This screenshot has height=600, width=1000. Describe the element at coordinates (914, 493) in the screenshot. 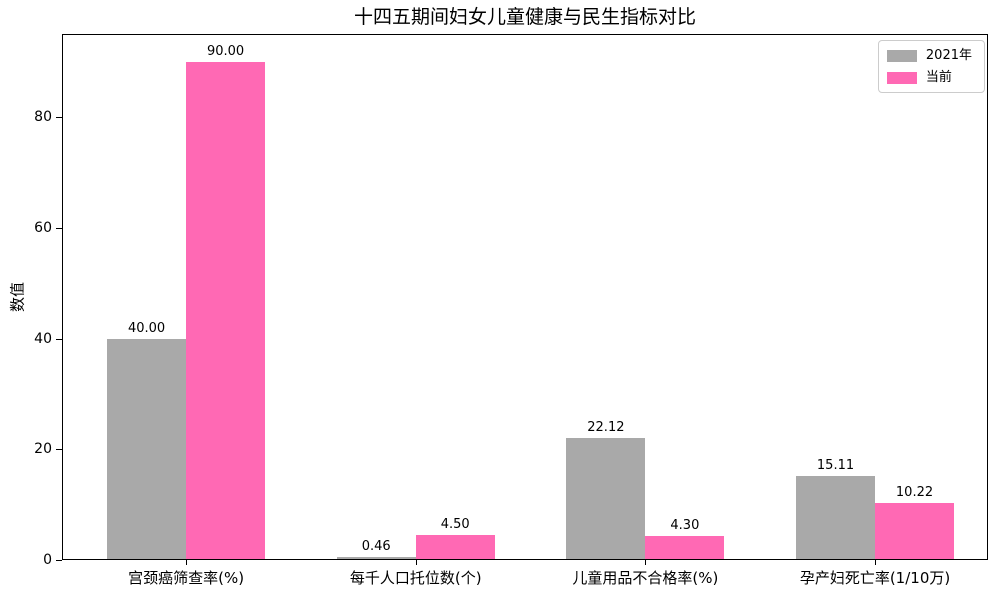

I see `bar-value-label: 10.22` at that location.